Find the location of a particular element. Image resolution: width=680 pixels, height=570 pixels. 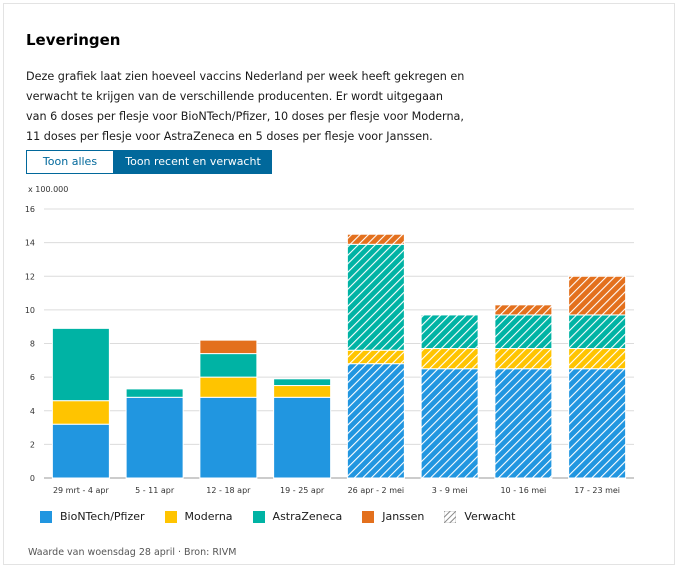

y-tick-label: 14 is located at coordinates (30, 243).